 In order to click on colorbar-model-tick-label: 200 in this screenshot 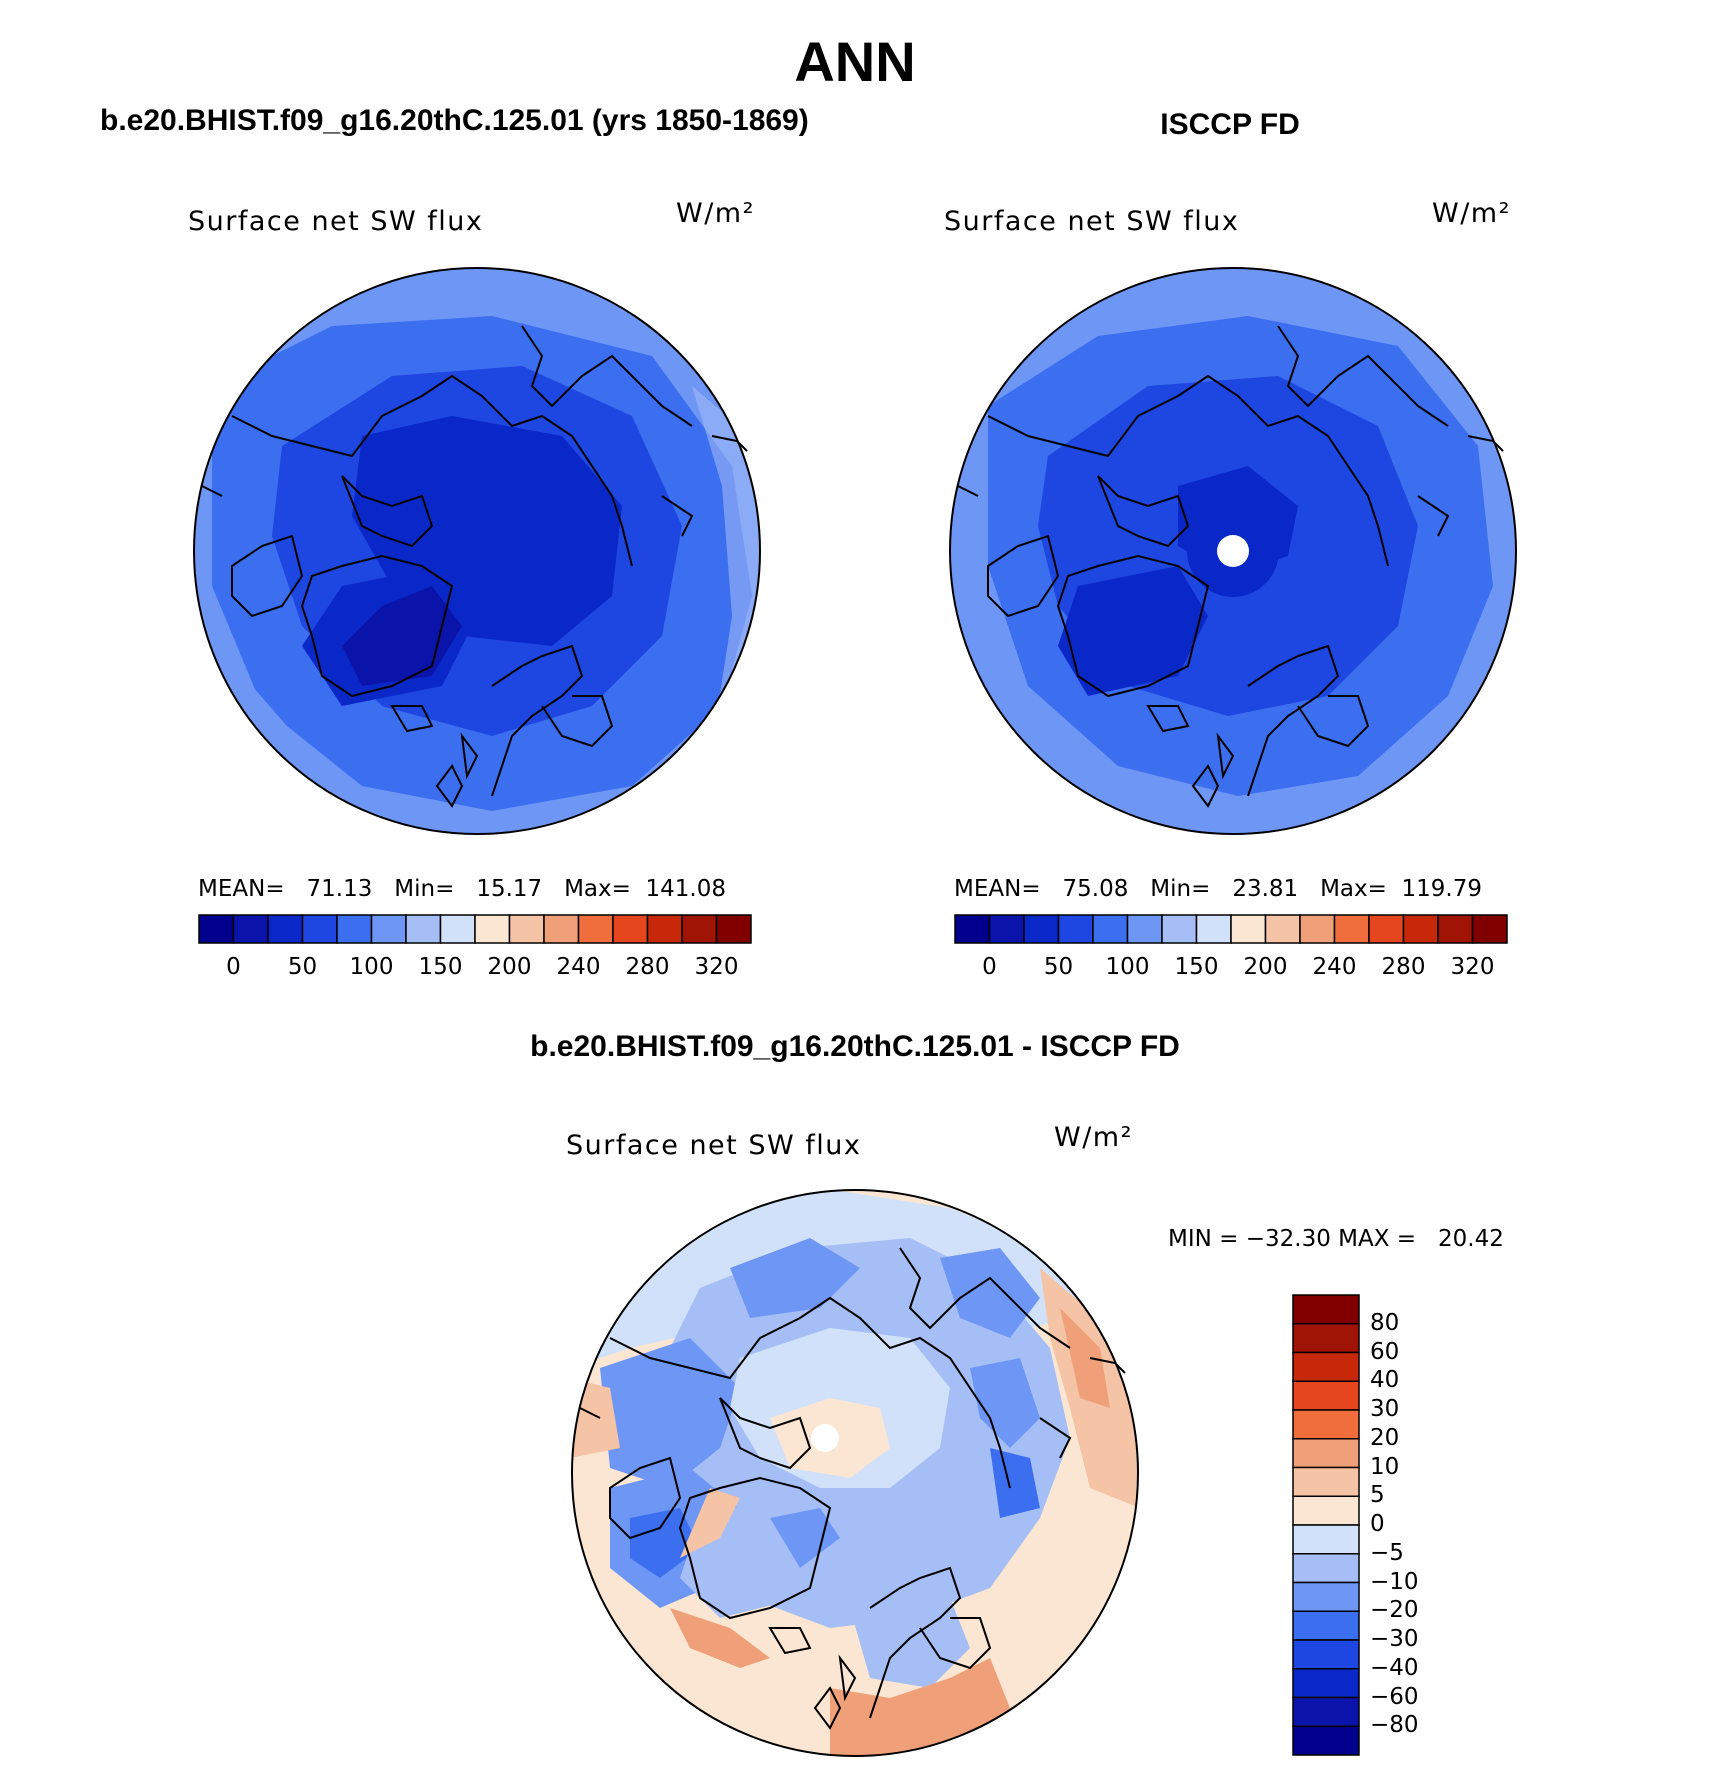, I will do `click(509, 967)`.